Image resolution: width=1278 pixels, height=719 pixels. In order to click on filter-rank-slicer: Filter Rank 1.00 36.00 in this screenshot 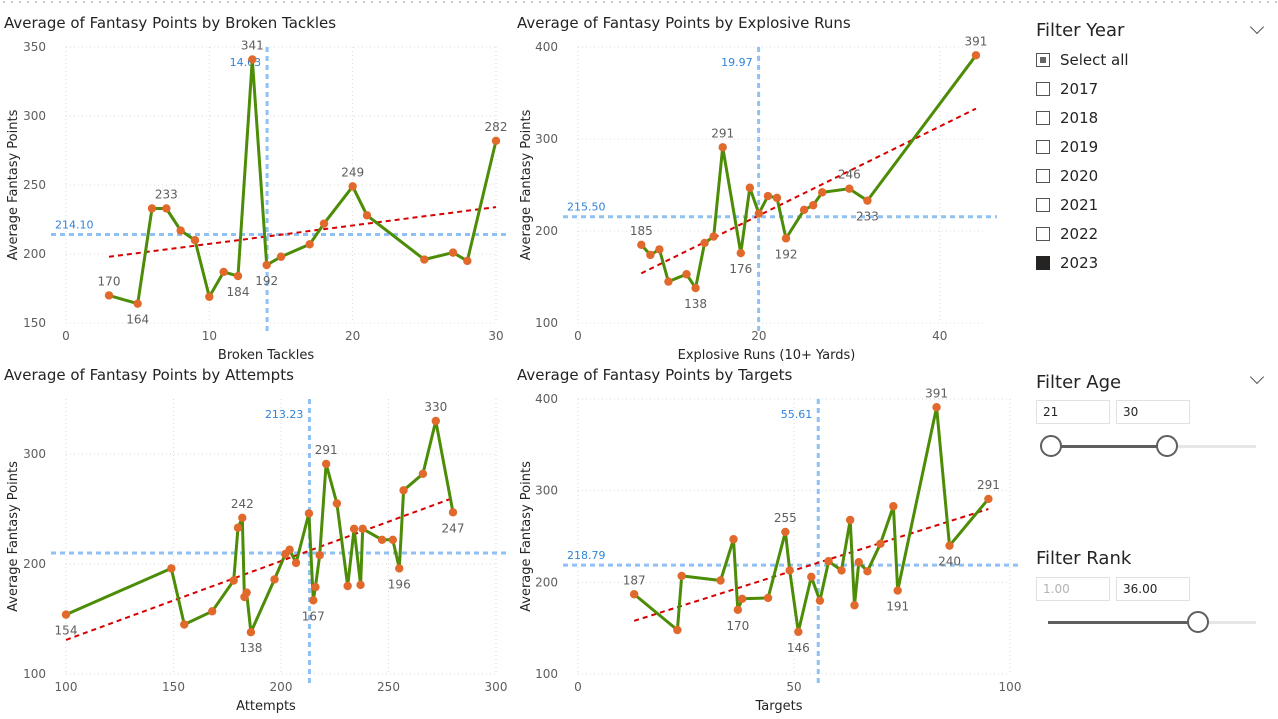, I will do `click(1152, 598)`.